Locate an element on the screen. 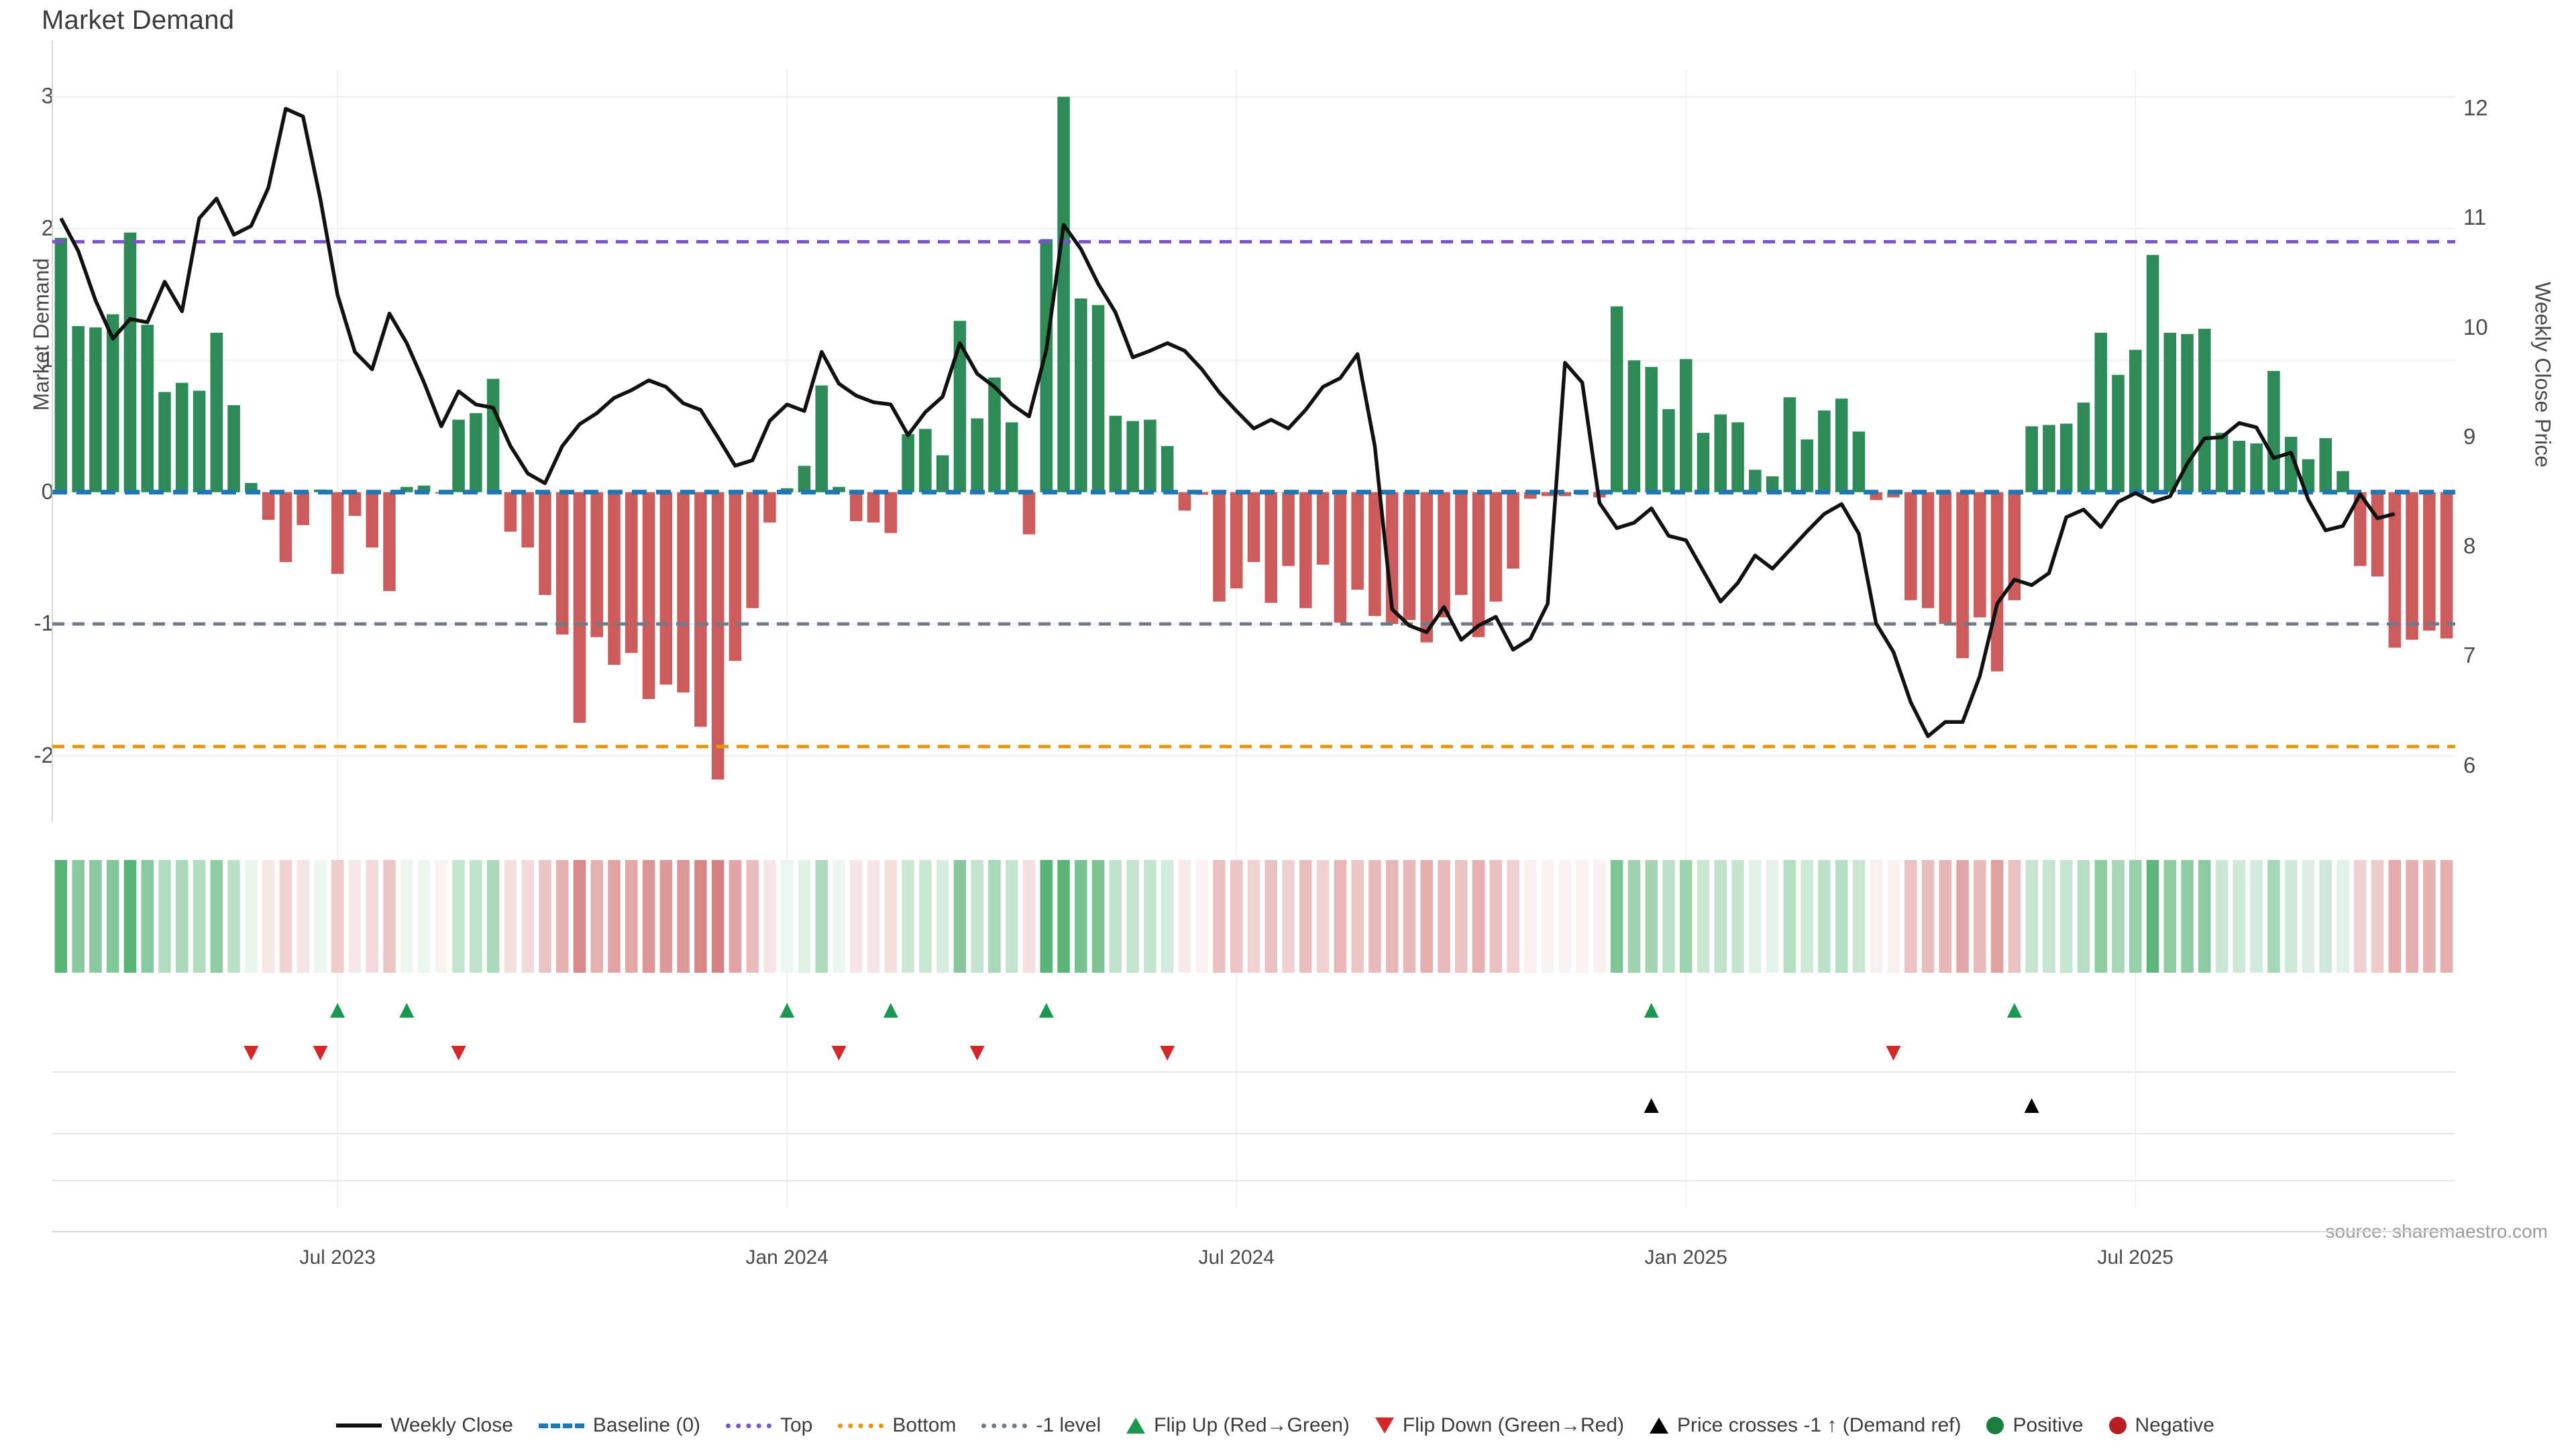  legend-item-label: Positive is located at coordinates (2048, 1425).